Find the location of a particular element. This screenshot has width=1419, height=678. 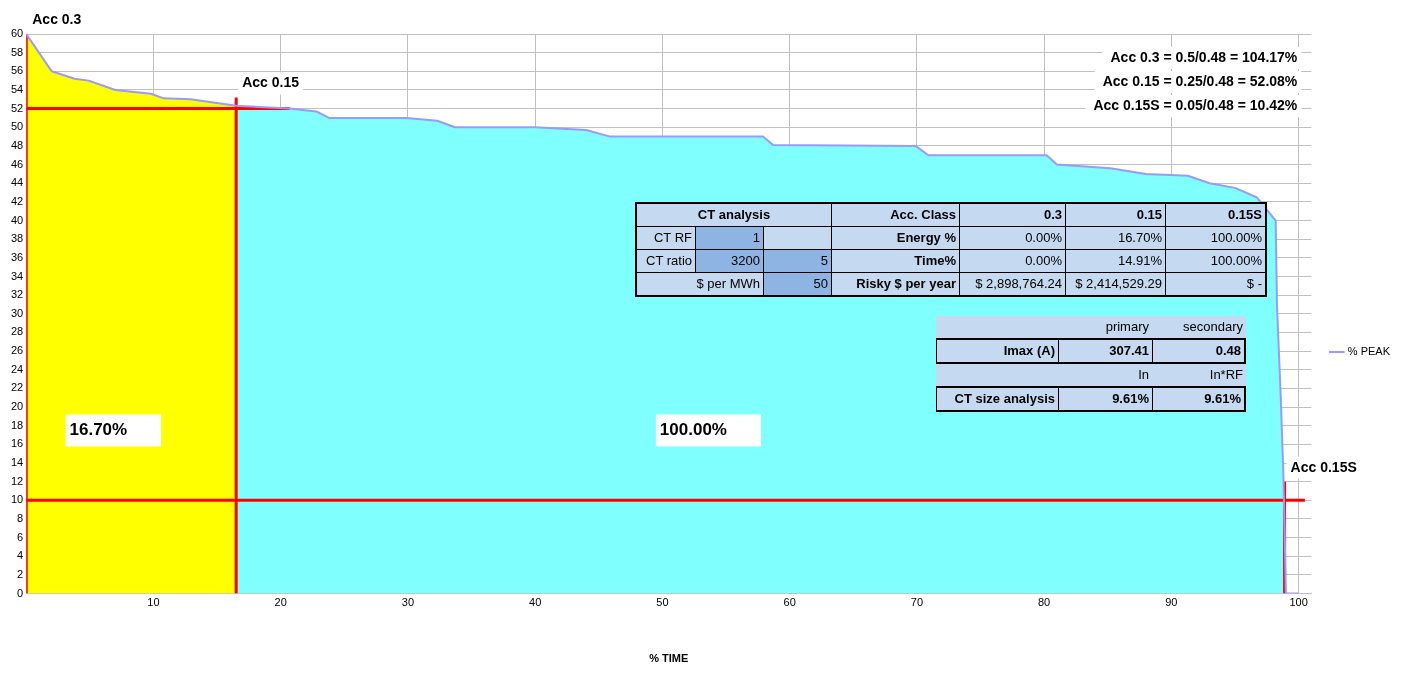

annotation: primary is located at coordinates (1127, 326).